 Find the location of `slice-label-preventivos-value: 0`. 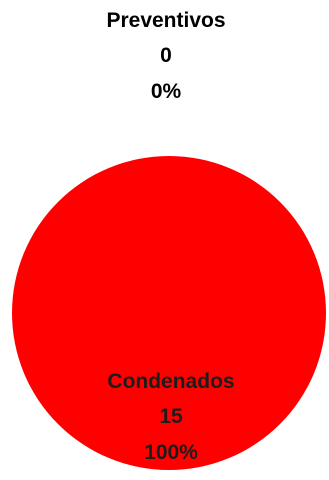

slice-label-preventivos-value: 0 is located at coordinates (166, 55).